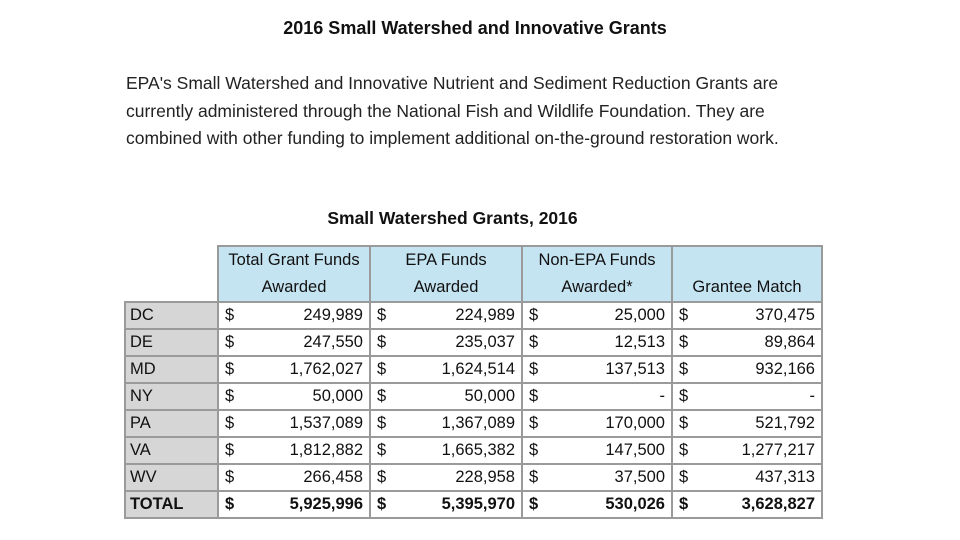 Image resolution: width=960 pixels, height=540 pixels. I want to click on table-row: NY $50,000 $50,000 $ - $ -, so click(473, 396).